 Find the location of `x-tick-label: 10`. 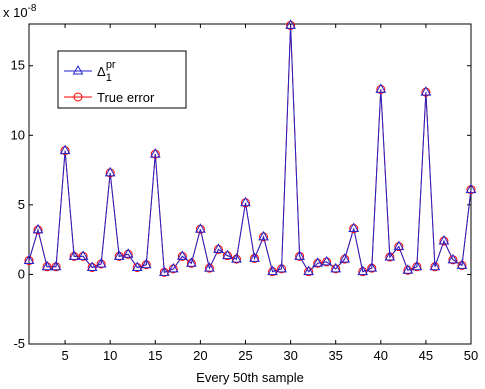

x-tick-label: 10 is located at coordinates (110, 355).